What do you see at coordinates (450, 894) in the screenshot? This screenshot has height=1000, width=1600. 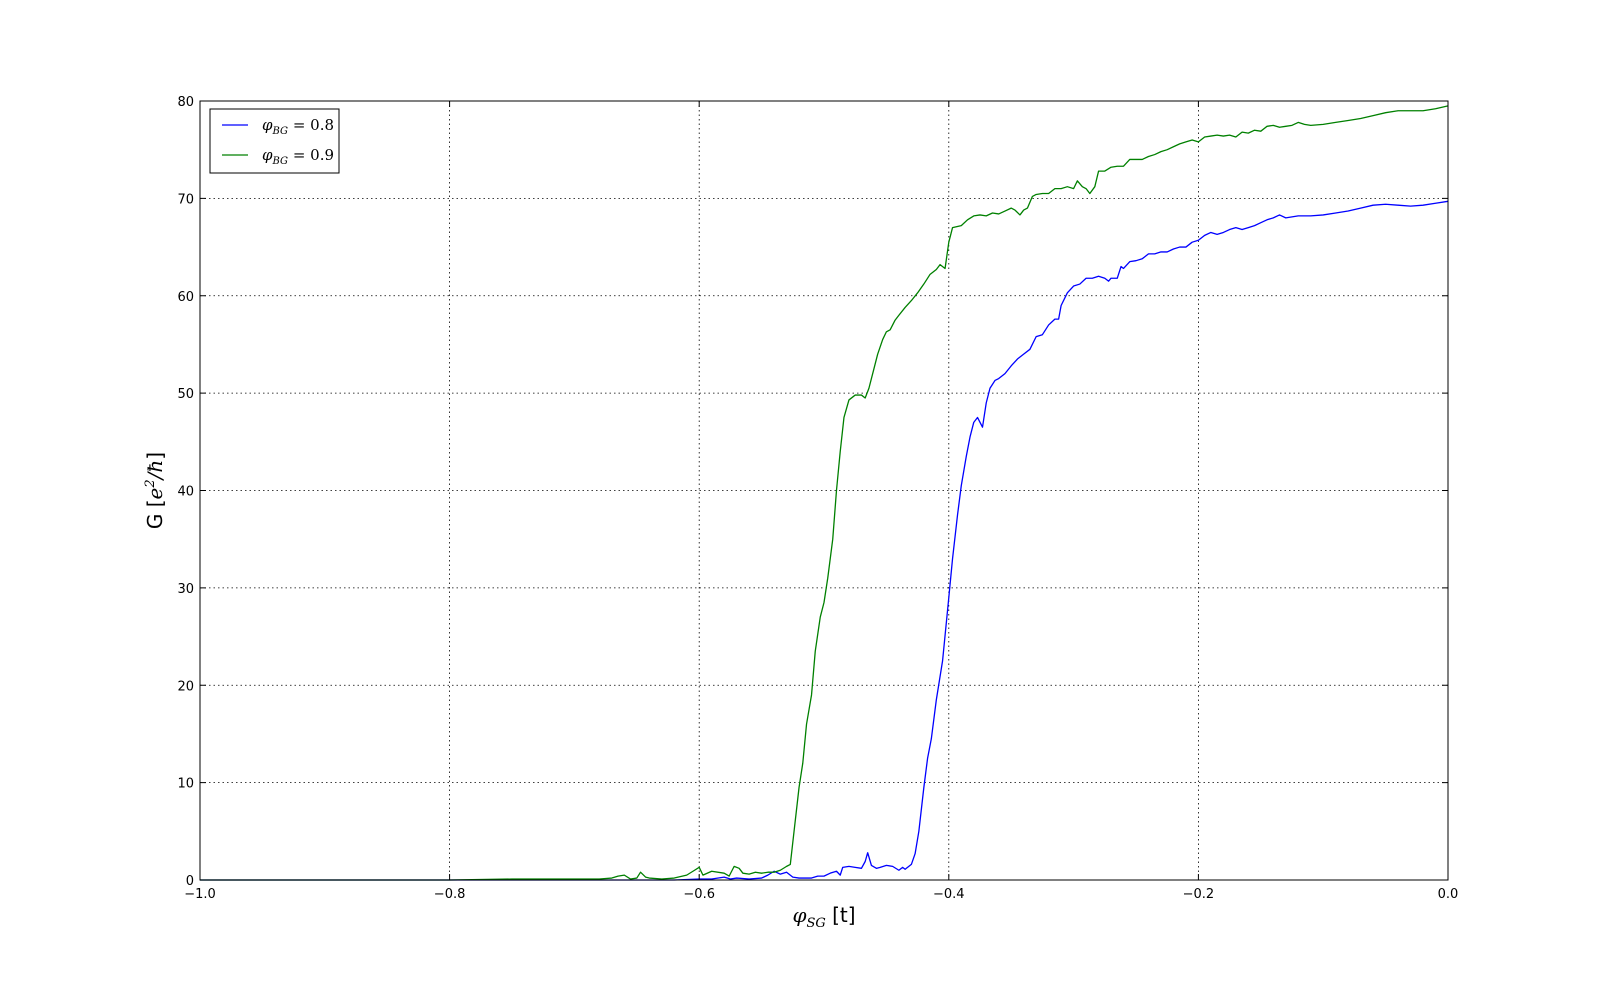 I see `x-tick-label: −0.8` at bounding box center [450, 894].